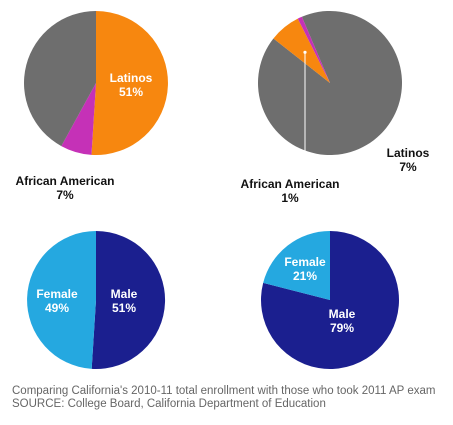 Image resolution: width=453 pixels, height=425 pixels. What do you see at coordinates (313, 49) in the screenshot?
I see `pie-2-slice-african-american` at bounding box center [313, 49].